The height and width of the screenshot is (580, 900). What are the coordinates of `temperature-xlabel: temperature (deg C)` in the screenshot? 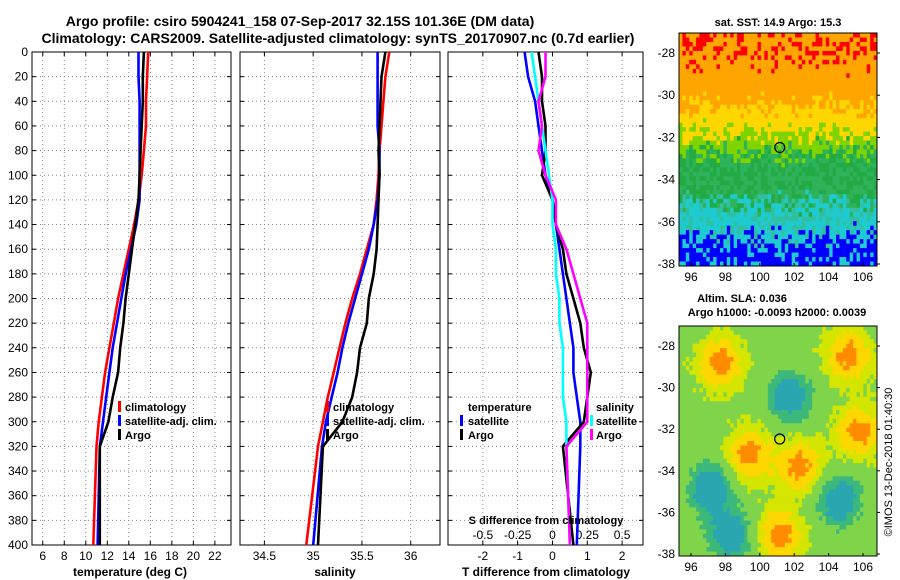 It's located at (130, 572).